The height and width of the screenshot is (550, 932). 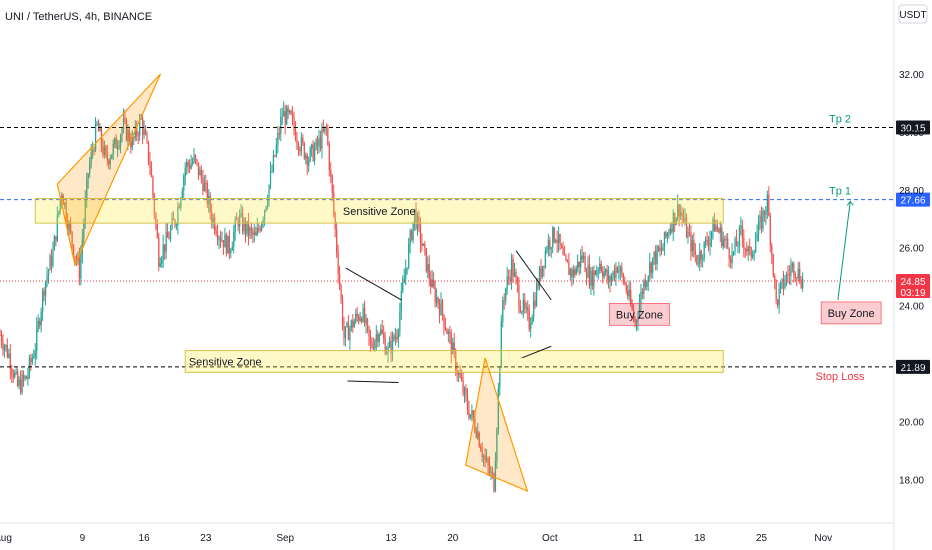 What do you see at coordinates (83, 538) in the screenshot?
I see `x-tick-label: 9` at bounding box center [83, 538].